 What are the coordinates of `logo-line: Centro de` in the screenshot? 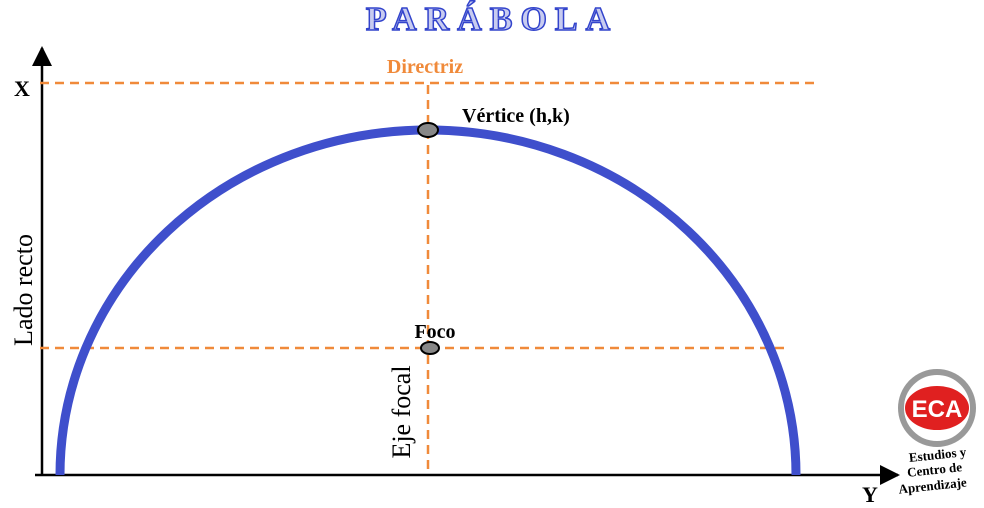 It's located at (934, 469).